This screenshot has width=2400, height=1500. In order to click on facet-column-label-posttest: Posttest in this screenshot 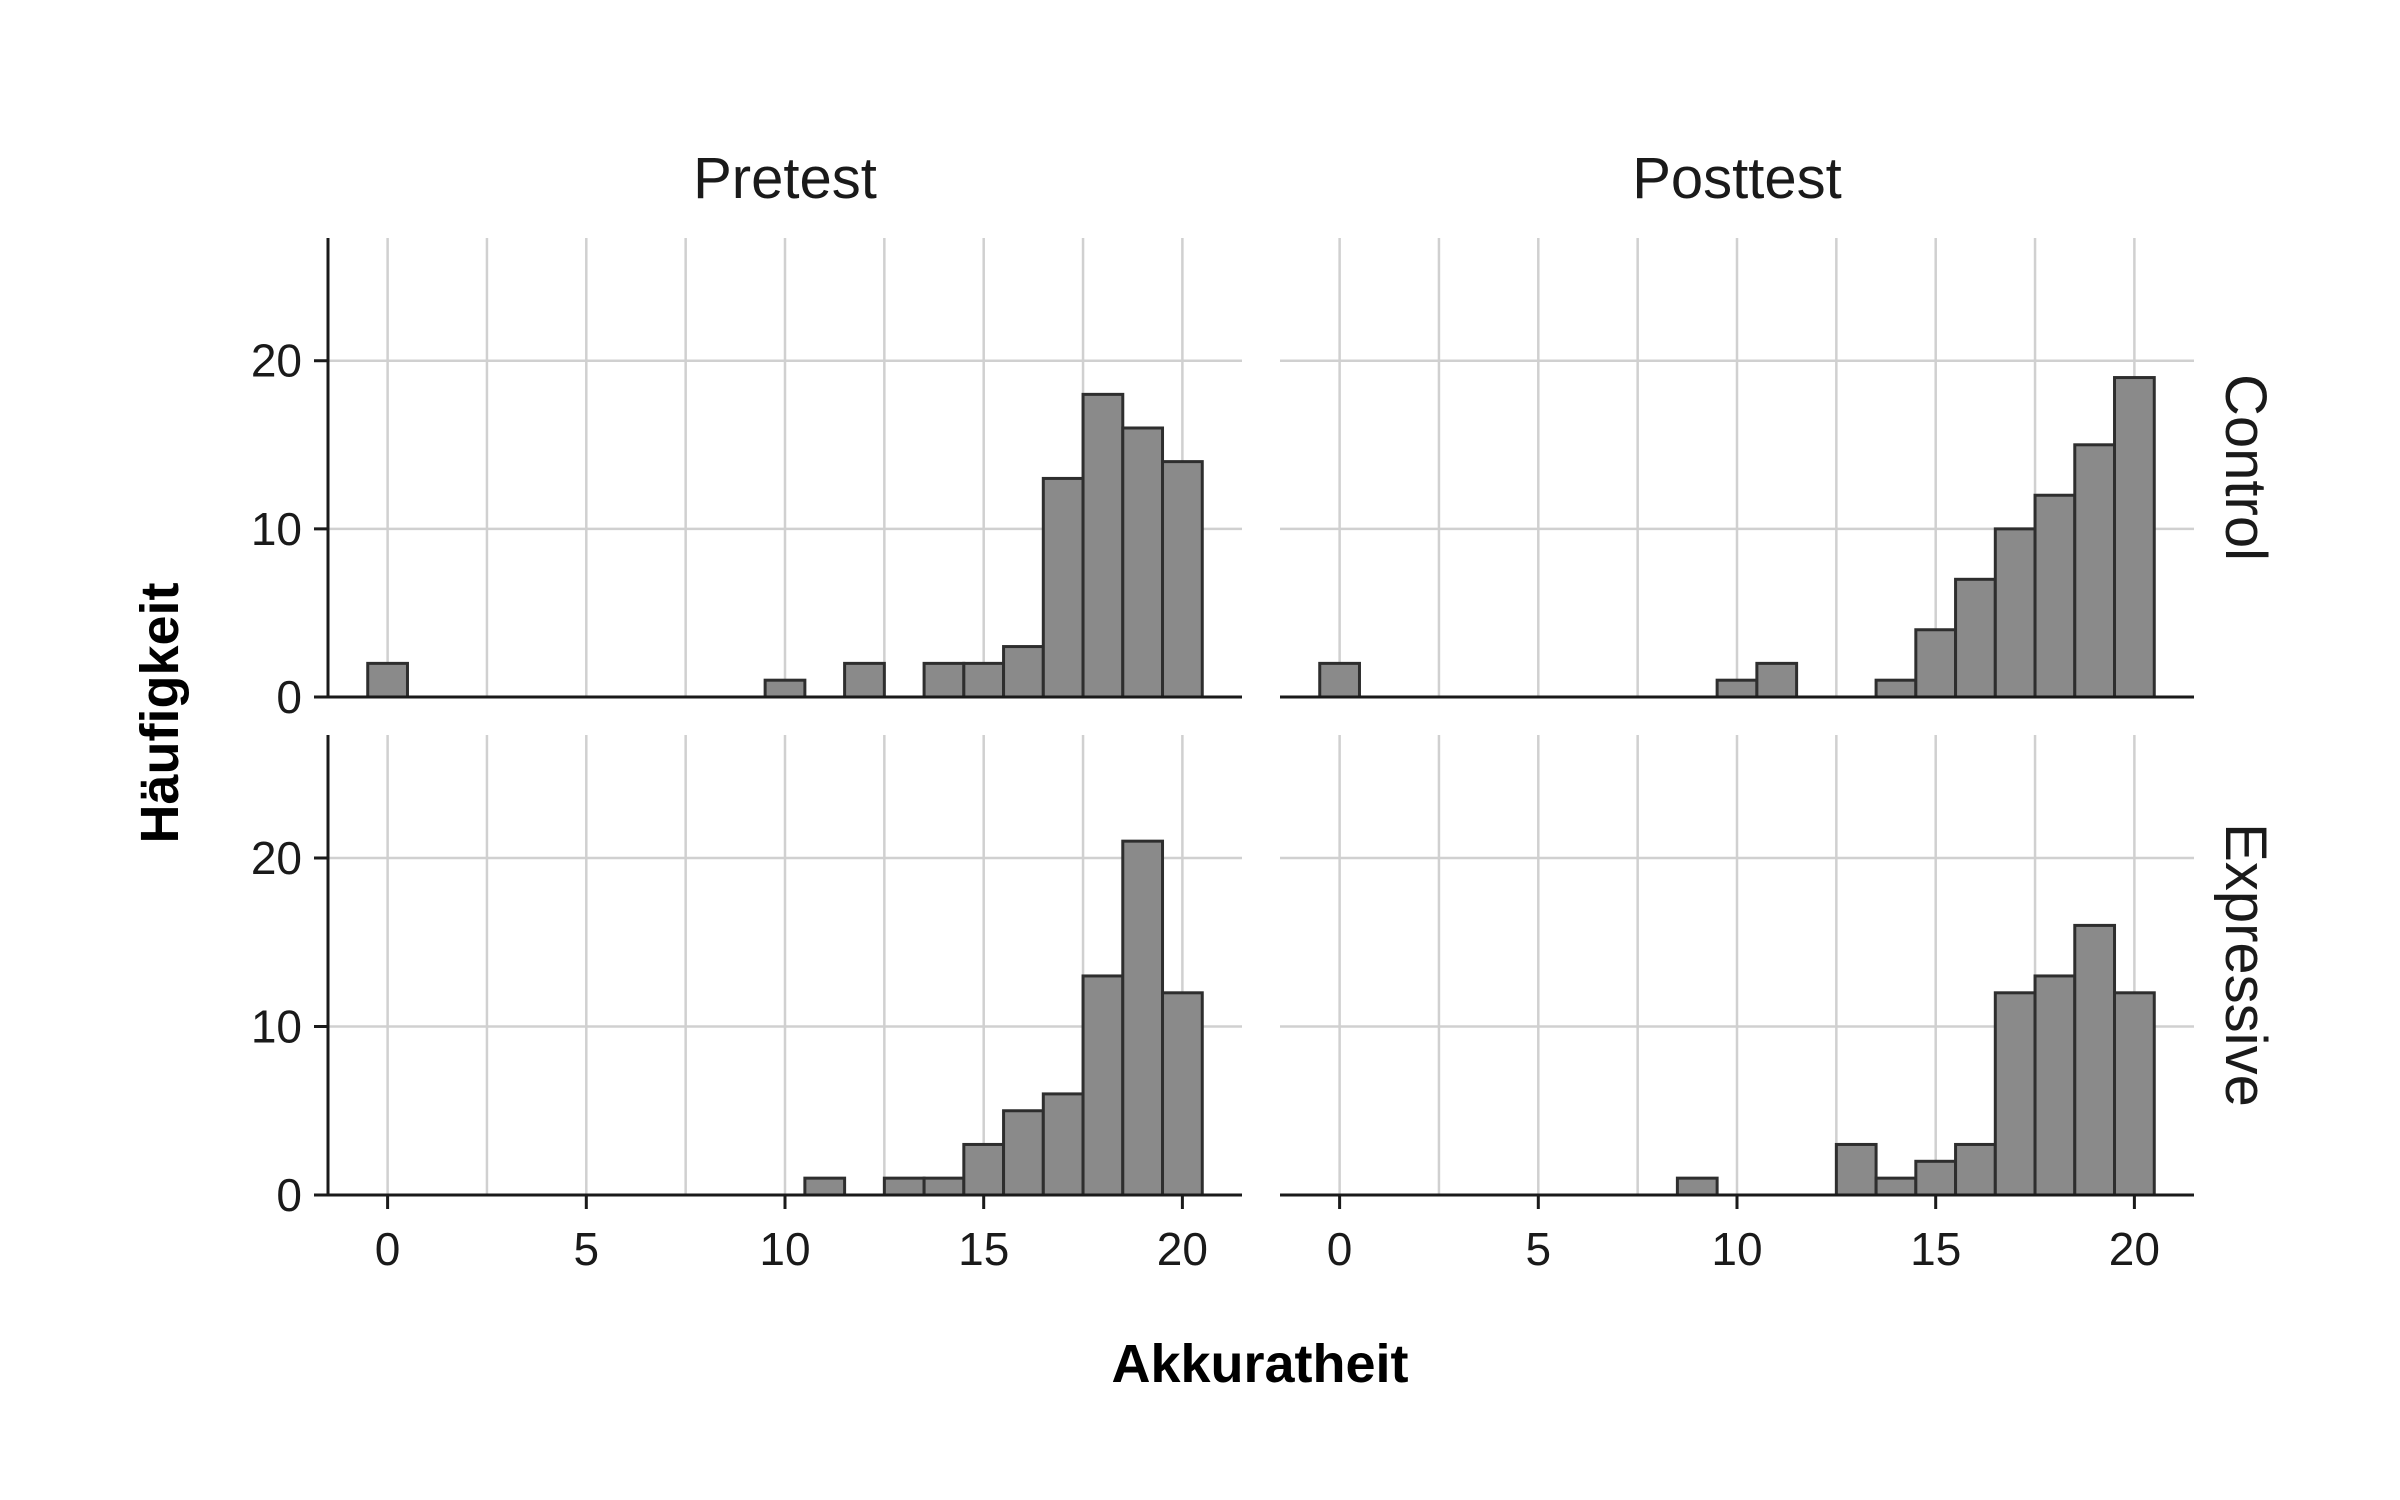, I will do `click(1737, 178)`.